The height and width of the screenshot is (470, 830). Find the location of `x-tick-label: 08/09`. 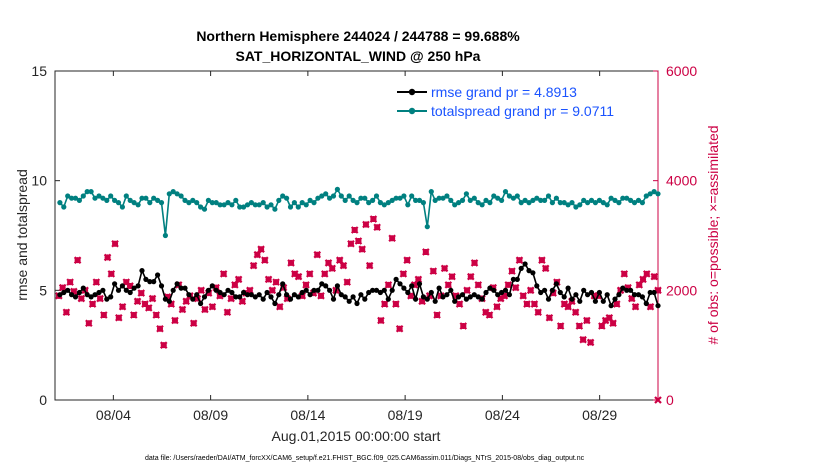

x-tick-label: 08/09 is located at coordinates (210, 415).